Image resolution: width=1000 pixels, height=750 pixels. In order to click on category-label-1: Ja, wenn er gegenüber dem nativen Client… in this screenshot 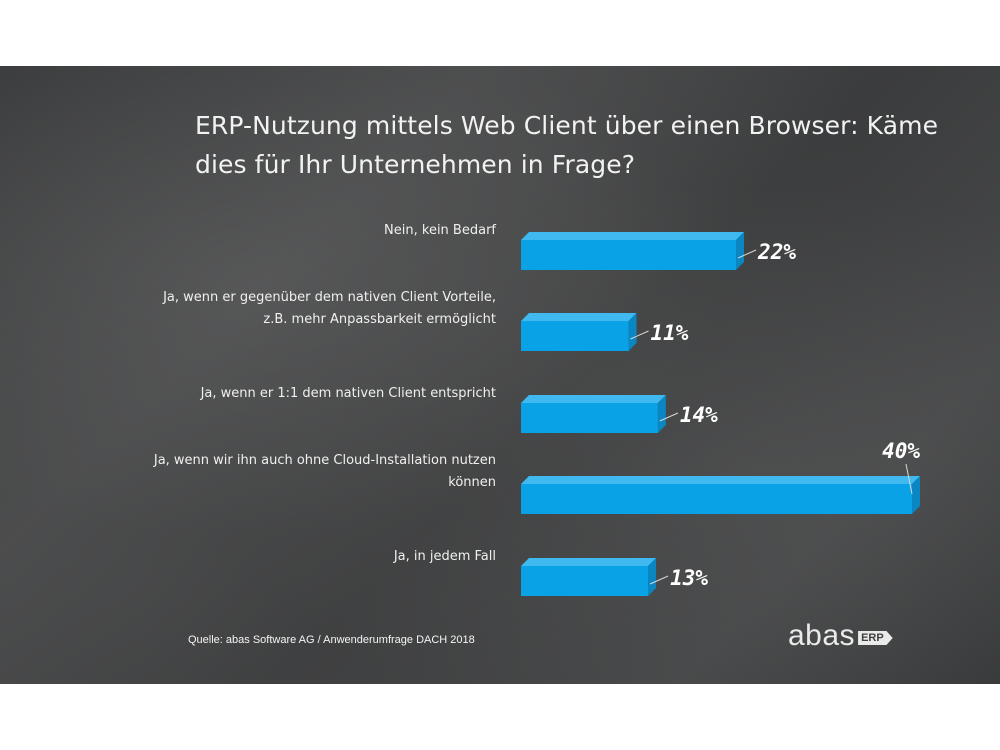, I will do `click(329, 308)`.